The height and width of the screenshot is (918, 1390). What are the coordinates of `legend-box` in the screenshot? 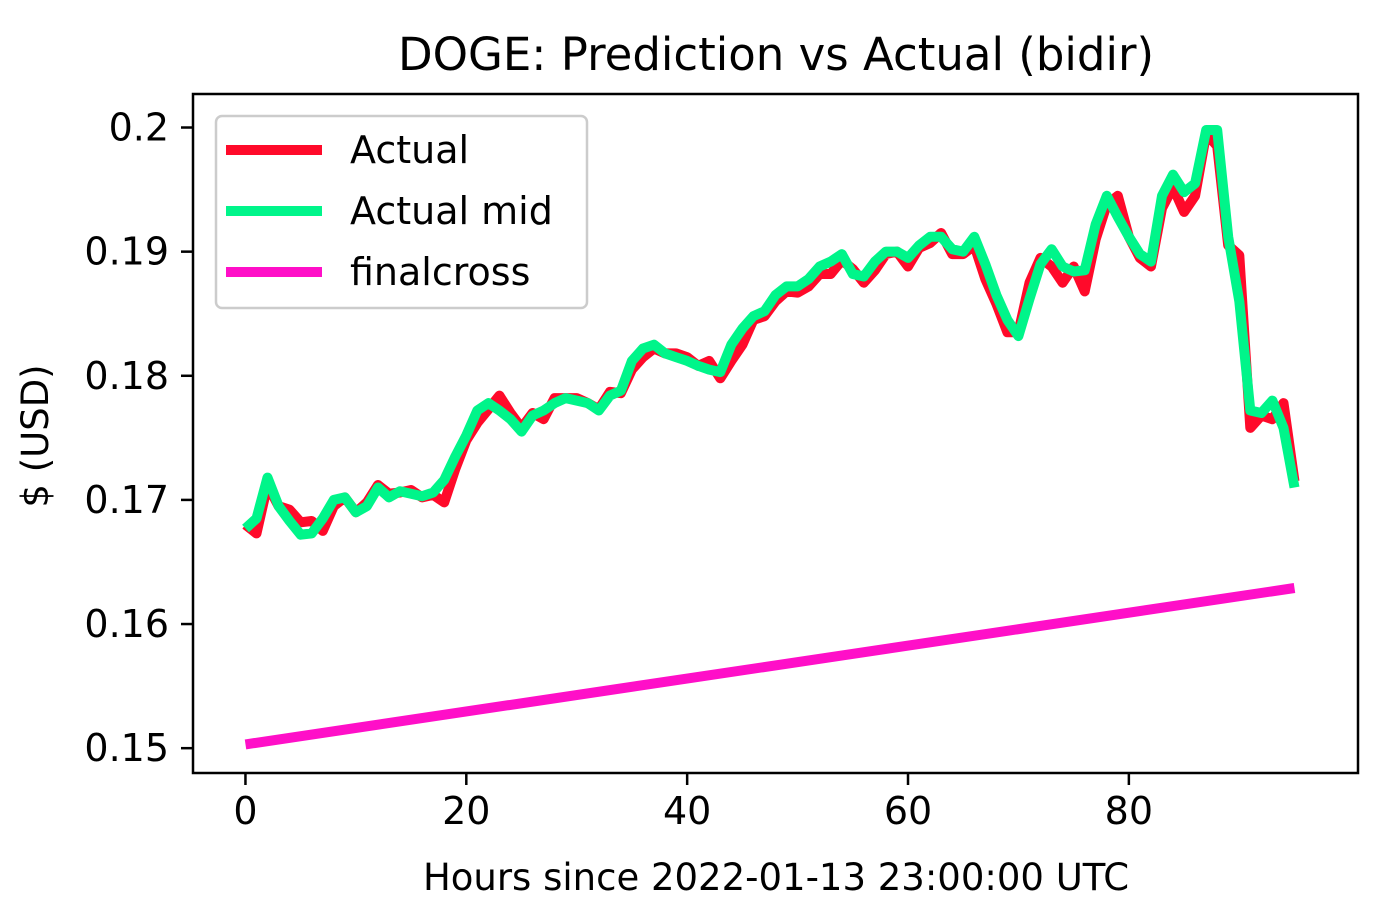 It's located at (401, 212).